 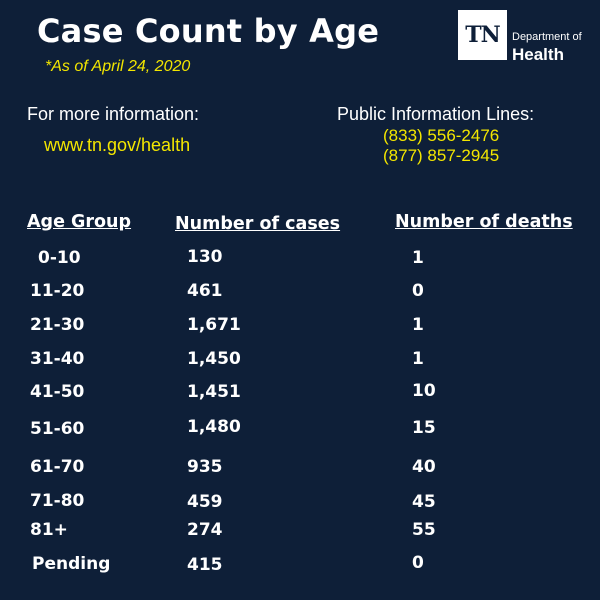 What do you see at coordinates (117, 145) in the screenshot?
I see `website-link: www.tn.gov/health` at bounding box center [117, 145].